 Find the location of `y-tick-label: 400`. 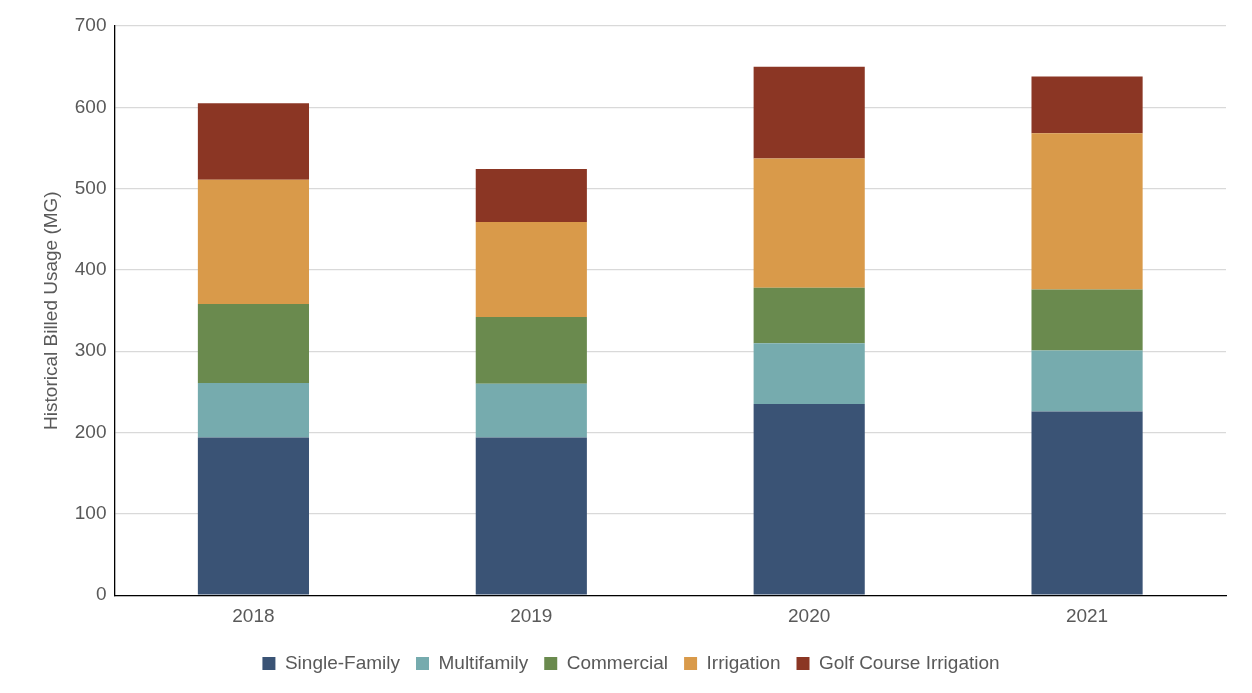

y-tick-label: 400 is located at coordinates (90, 269).